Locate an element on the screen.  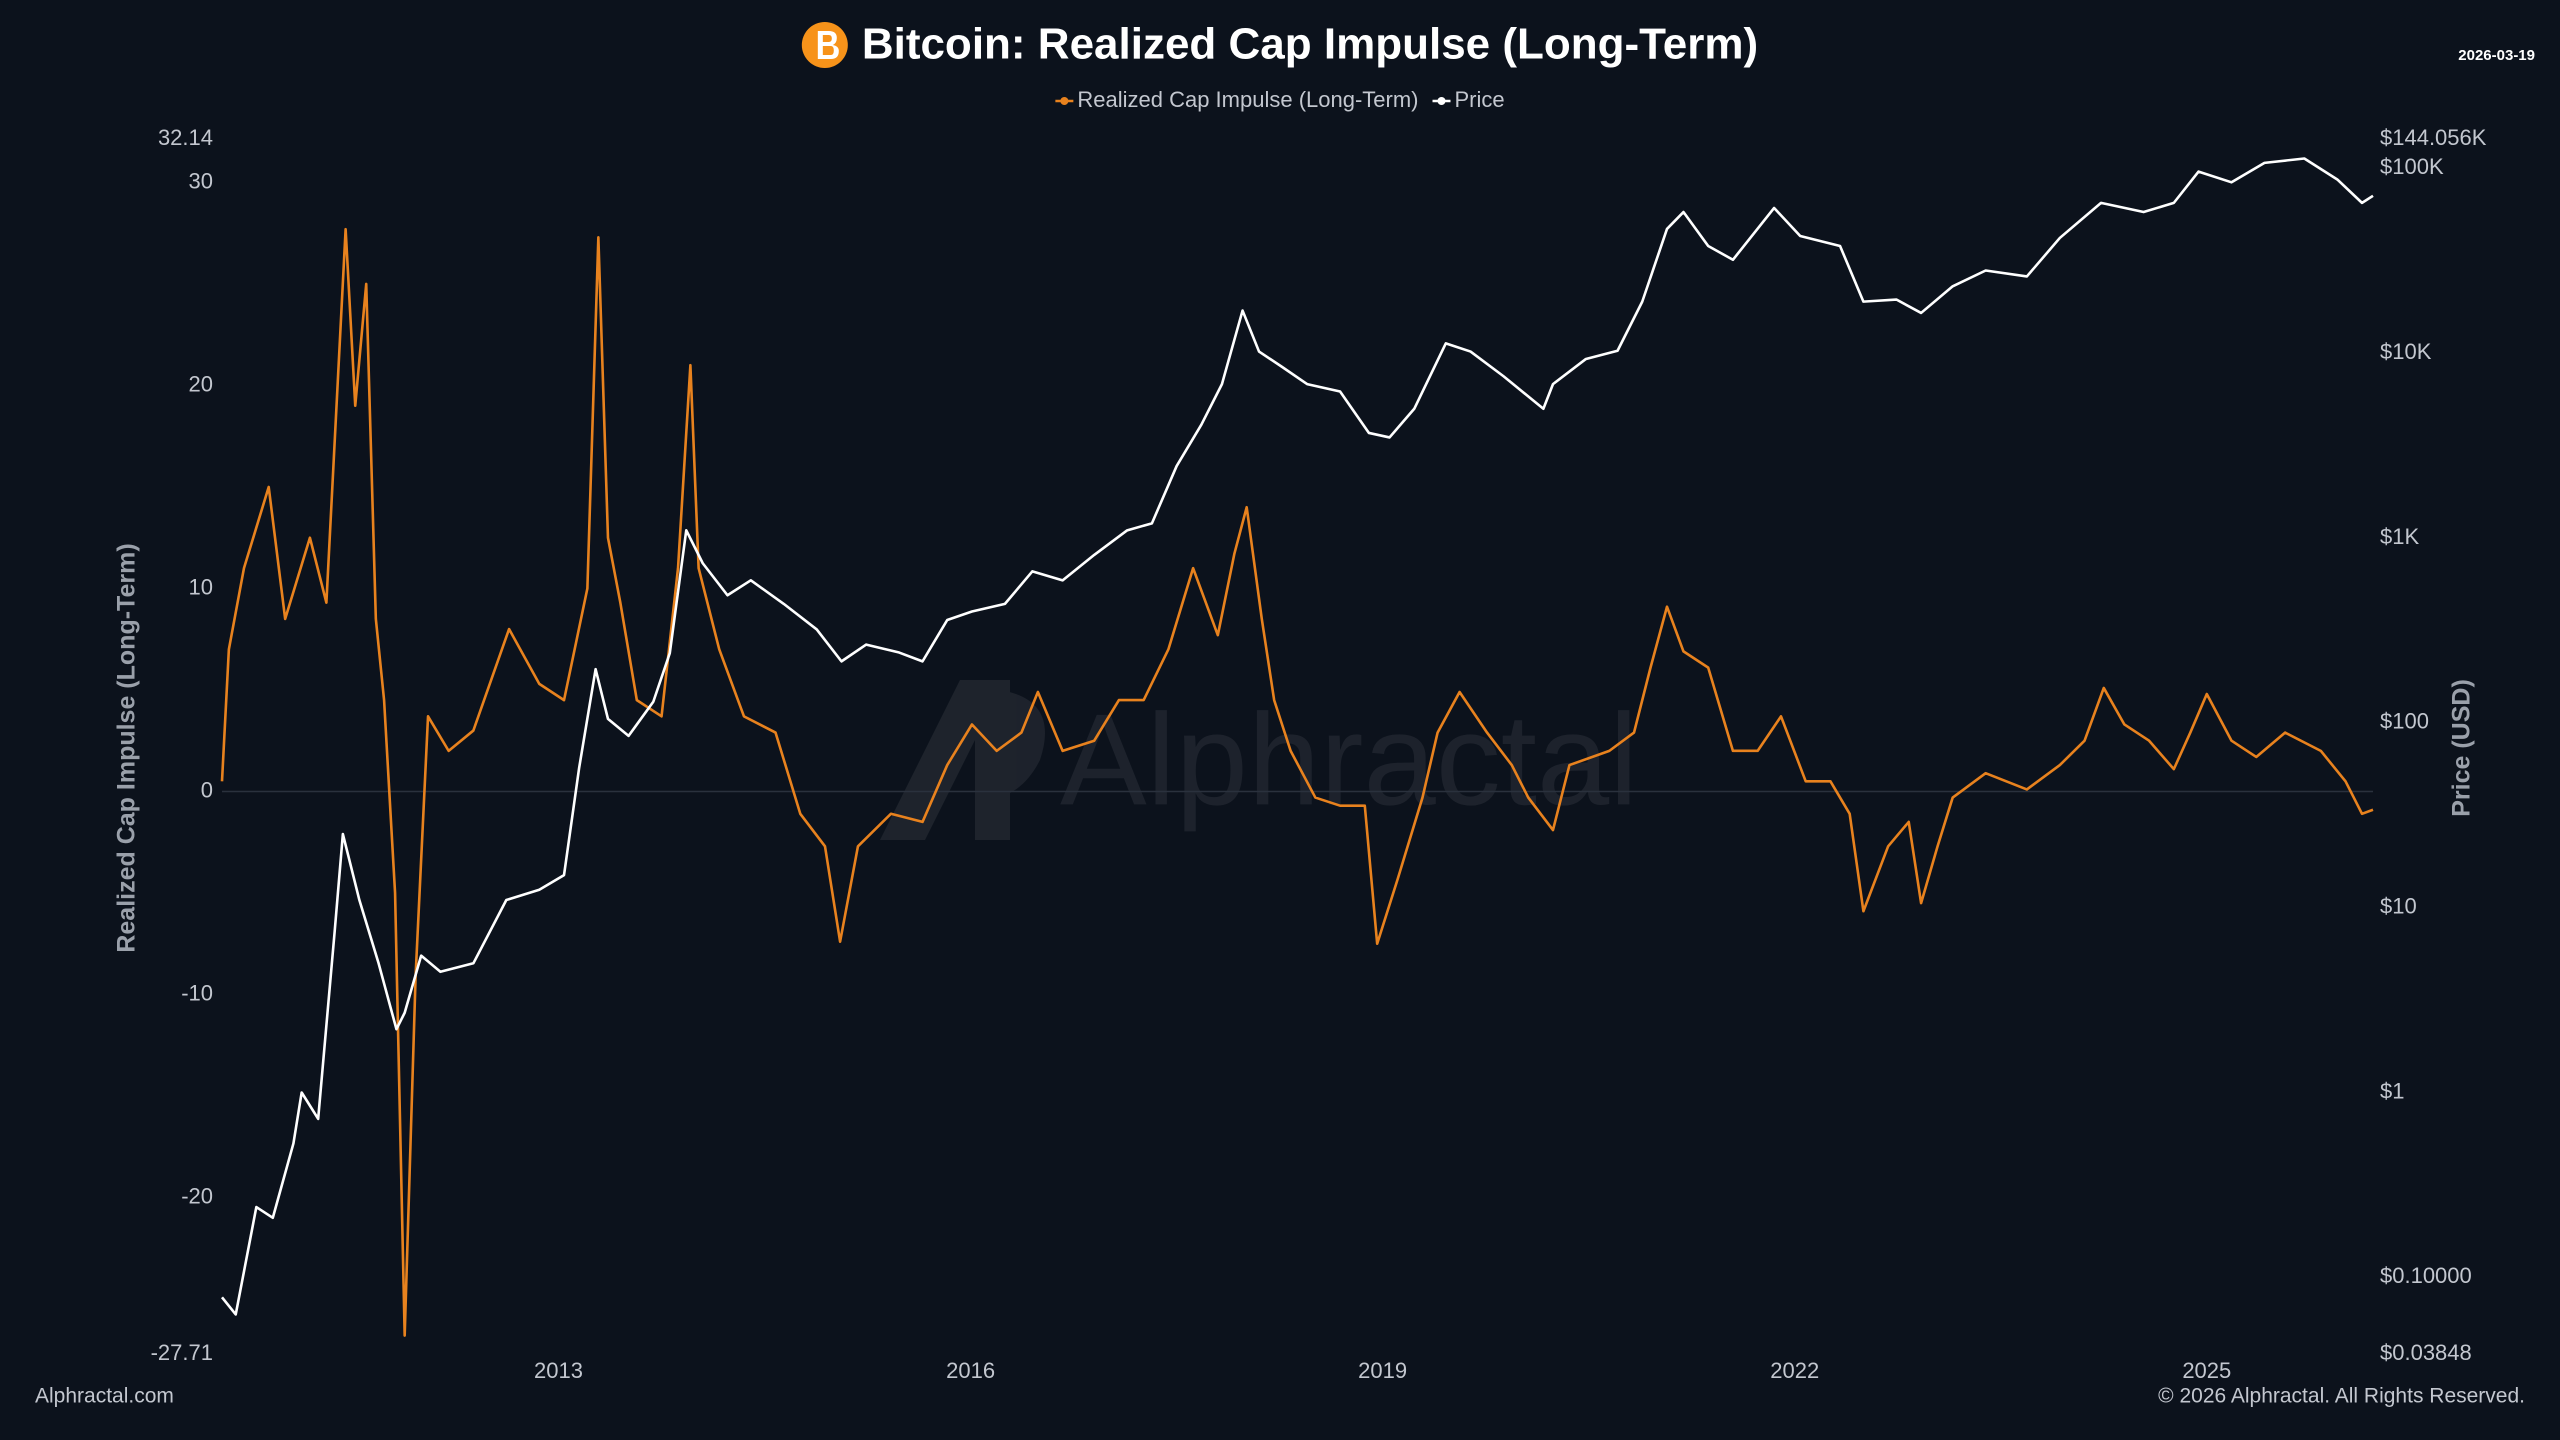
y2-tick-label: $10 is located at coordinates (2398, 905).